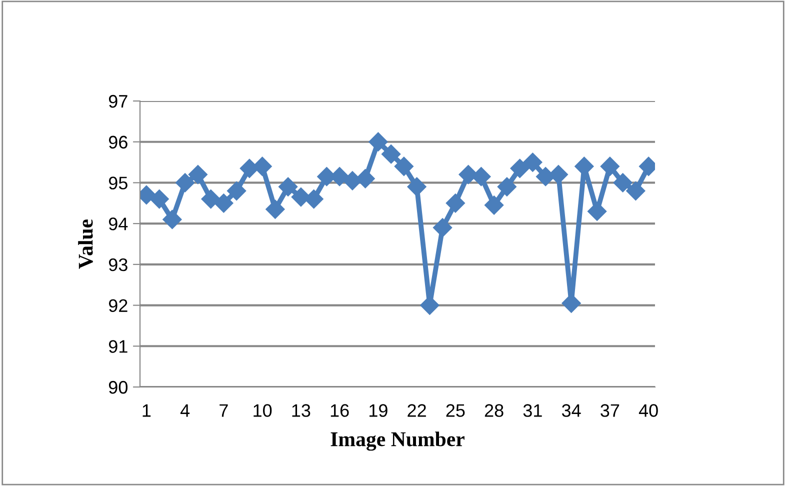 The width and height of the screenshot is (786, 486). What do you see at coordinates (610, 410) in the screenshot?
I see `x-tick-label: 37` at bounding box center [610, 410].